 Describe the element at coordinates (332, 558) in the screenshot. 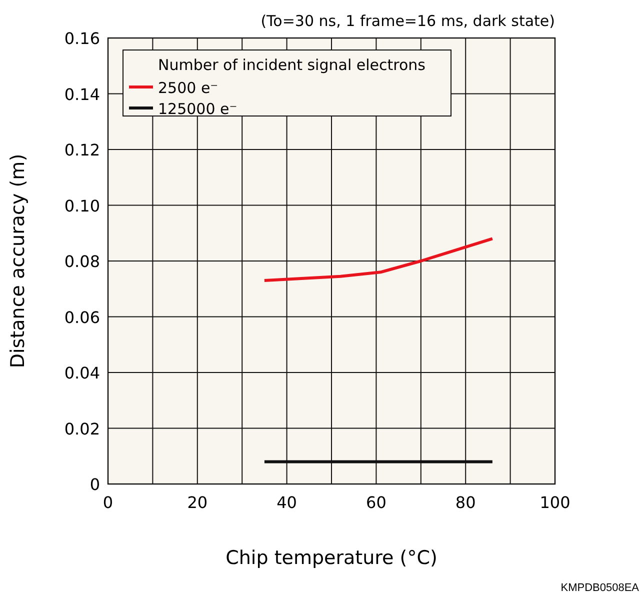

I see `x-axis-title: Chip temperature (°C)` at that location.